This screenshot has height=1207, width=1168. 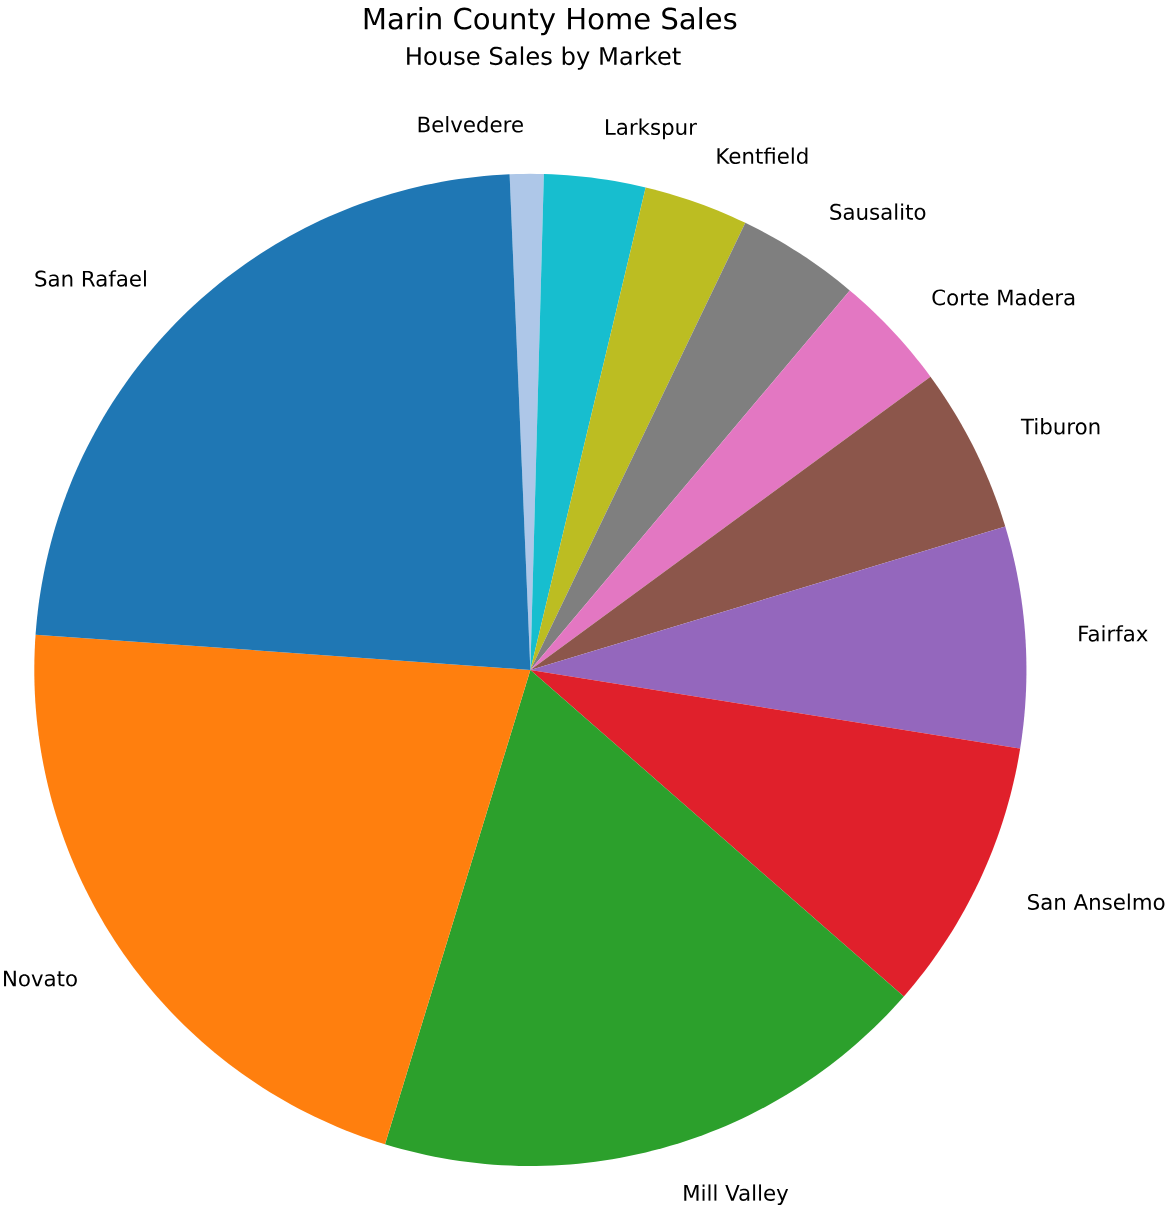 I want to click on slice-label: Tiburon, so click(x=1060, y=426).